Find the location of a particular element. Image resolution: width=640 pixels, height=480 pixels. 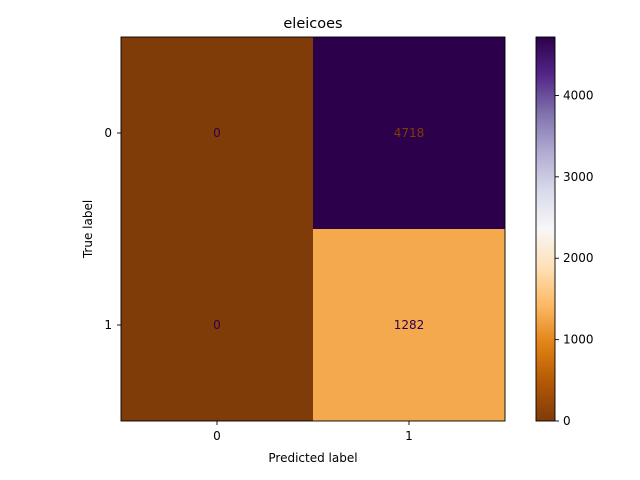

colorbar-tick-label: 3000 is located at coordinates (578, 177).